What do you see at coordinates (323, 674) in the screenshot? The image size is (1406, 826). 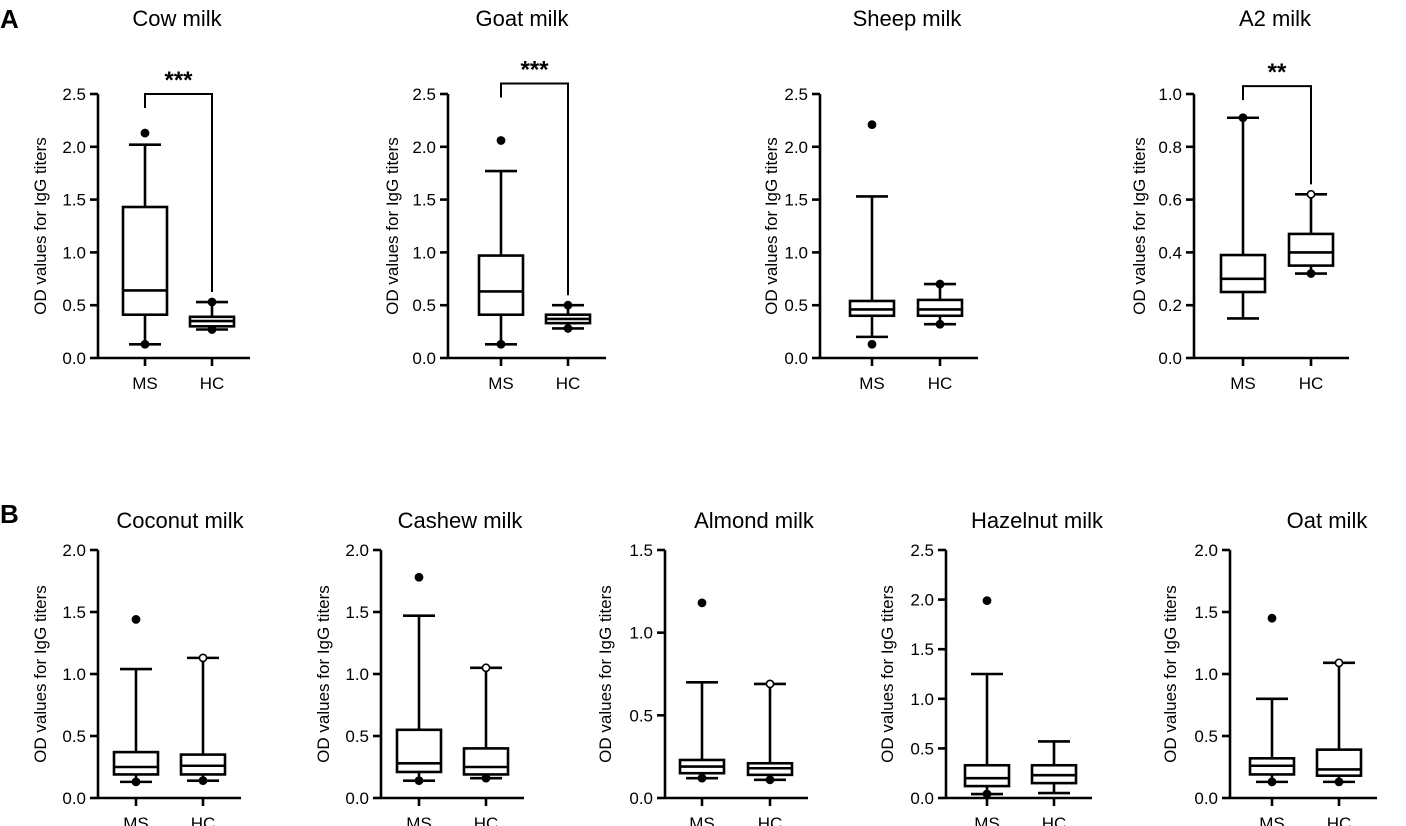 I see `cashew-milk-y-axis-label: OD values for IgG titers` at bounding box center [323, 674].